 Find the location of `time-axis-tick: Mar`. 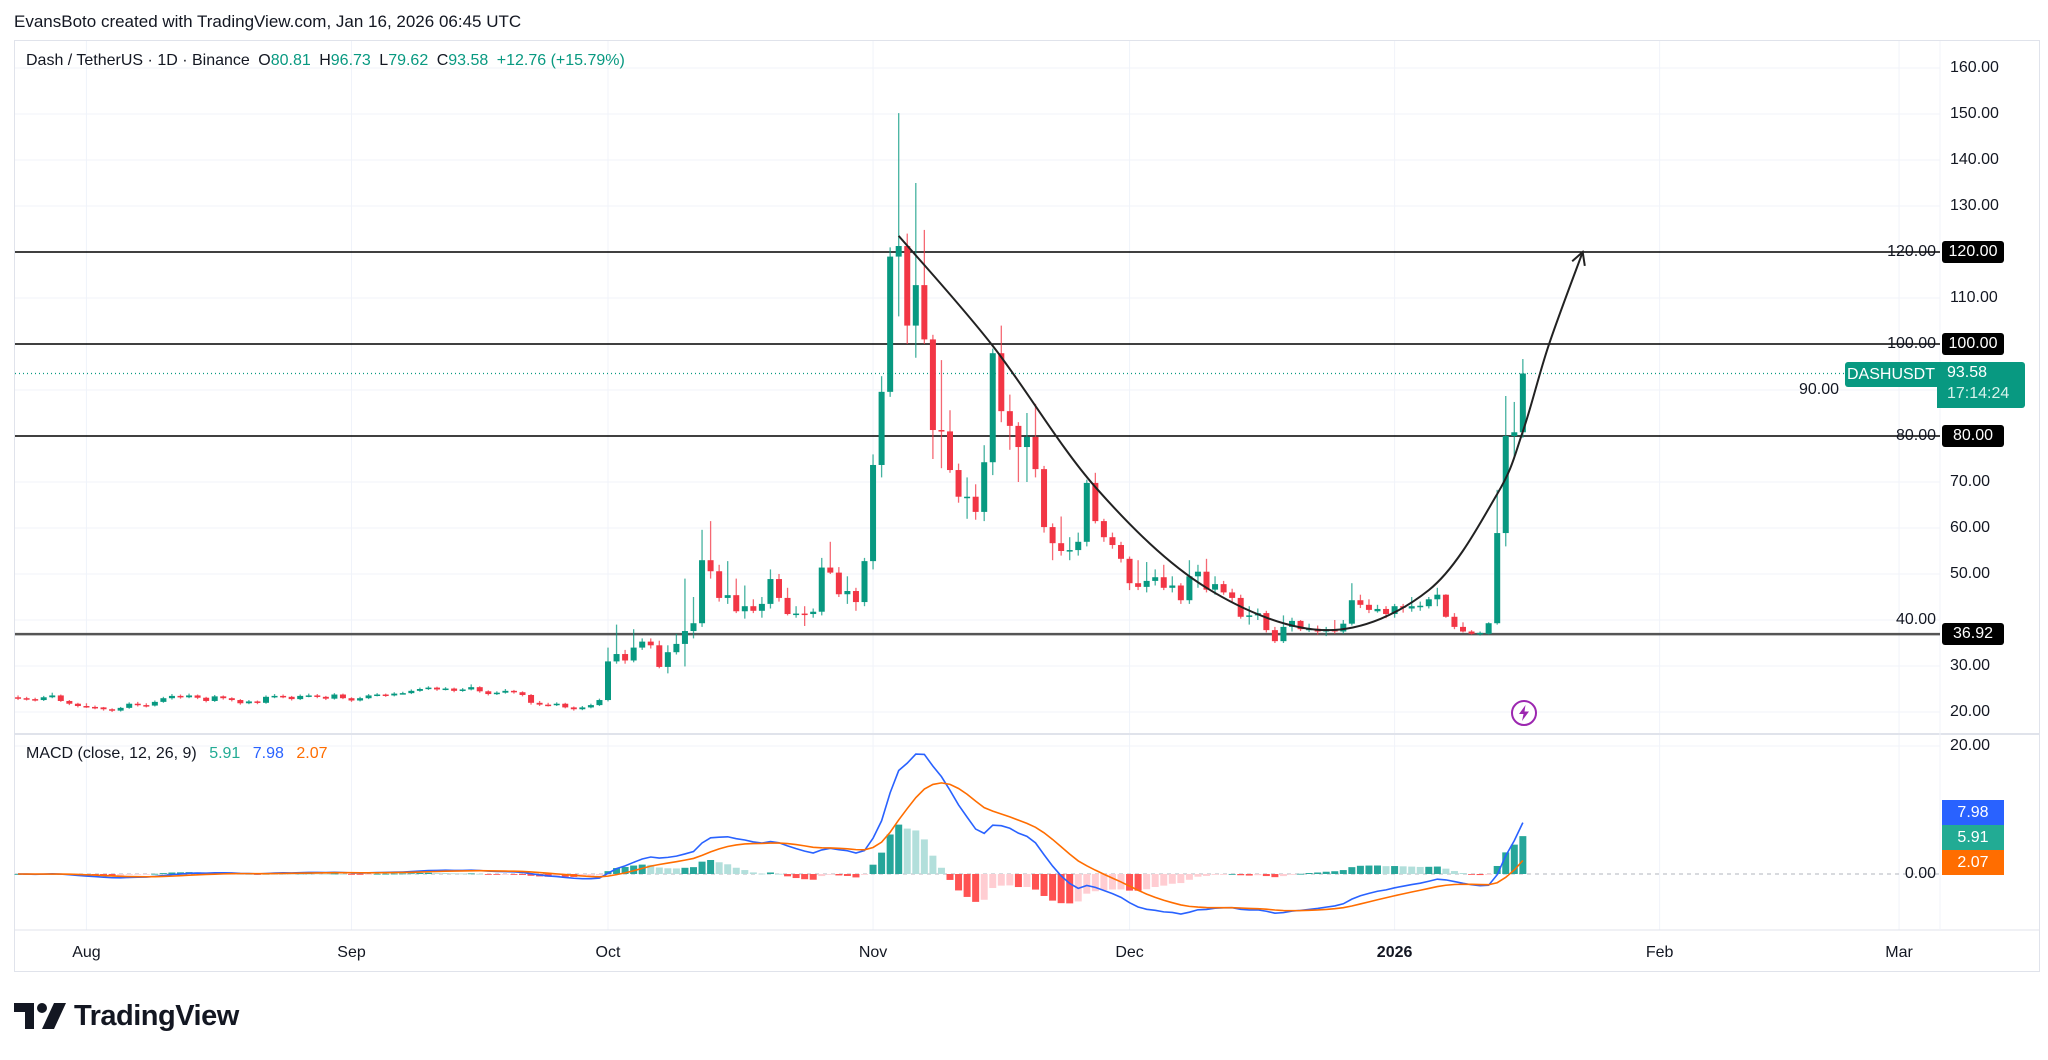

time-axis-tick: Mar is located at coordinates (1899, 952).